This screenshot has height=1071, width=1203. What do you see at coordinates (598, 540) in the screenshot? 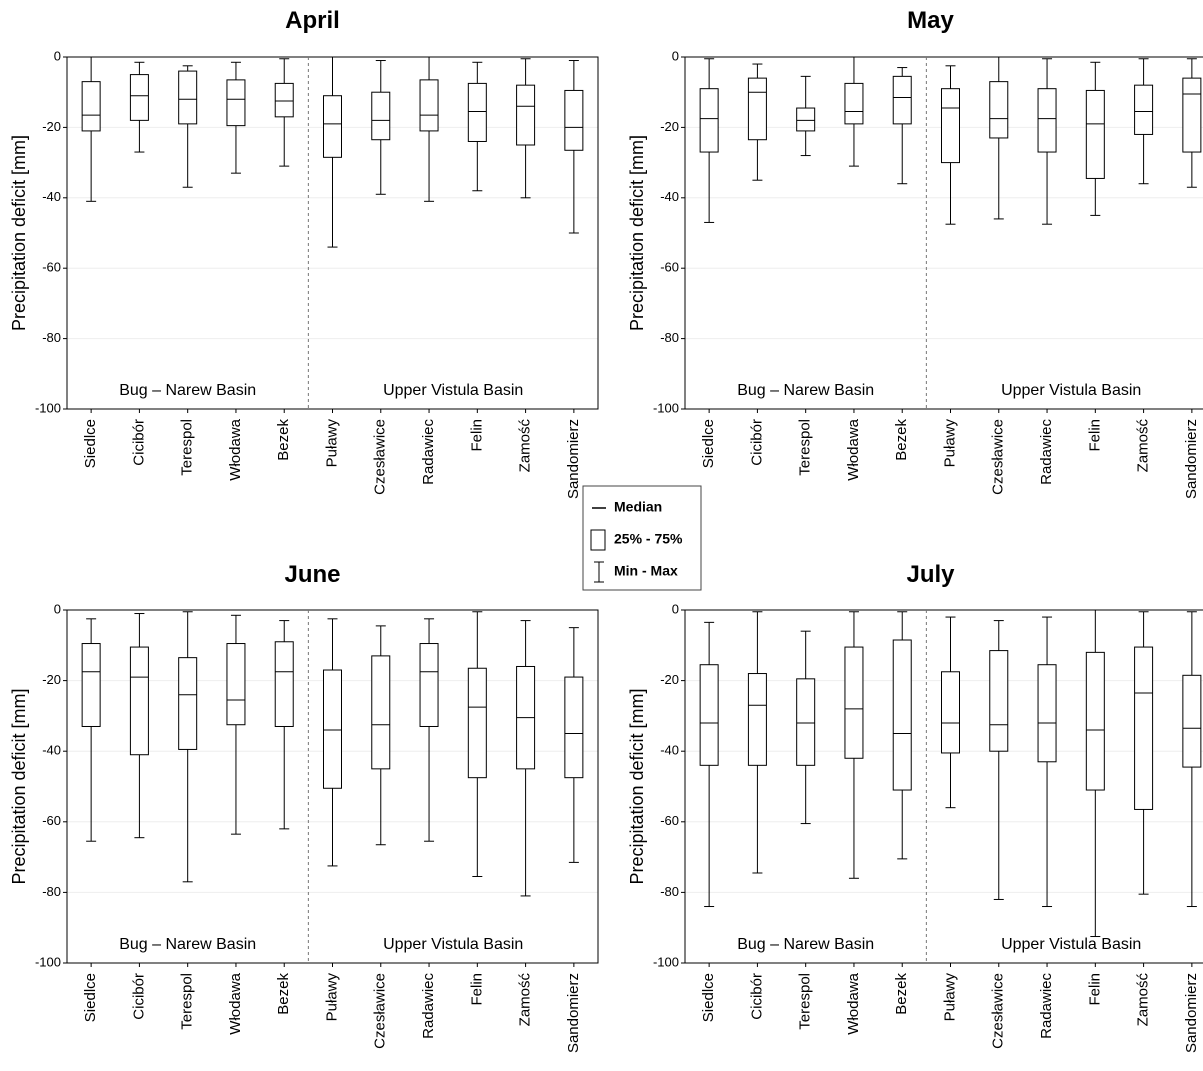
I see `legend-box-icon` at bounding box center [598, 540].